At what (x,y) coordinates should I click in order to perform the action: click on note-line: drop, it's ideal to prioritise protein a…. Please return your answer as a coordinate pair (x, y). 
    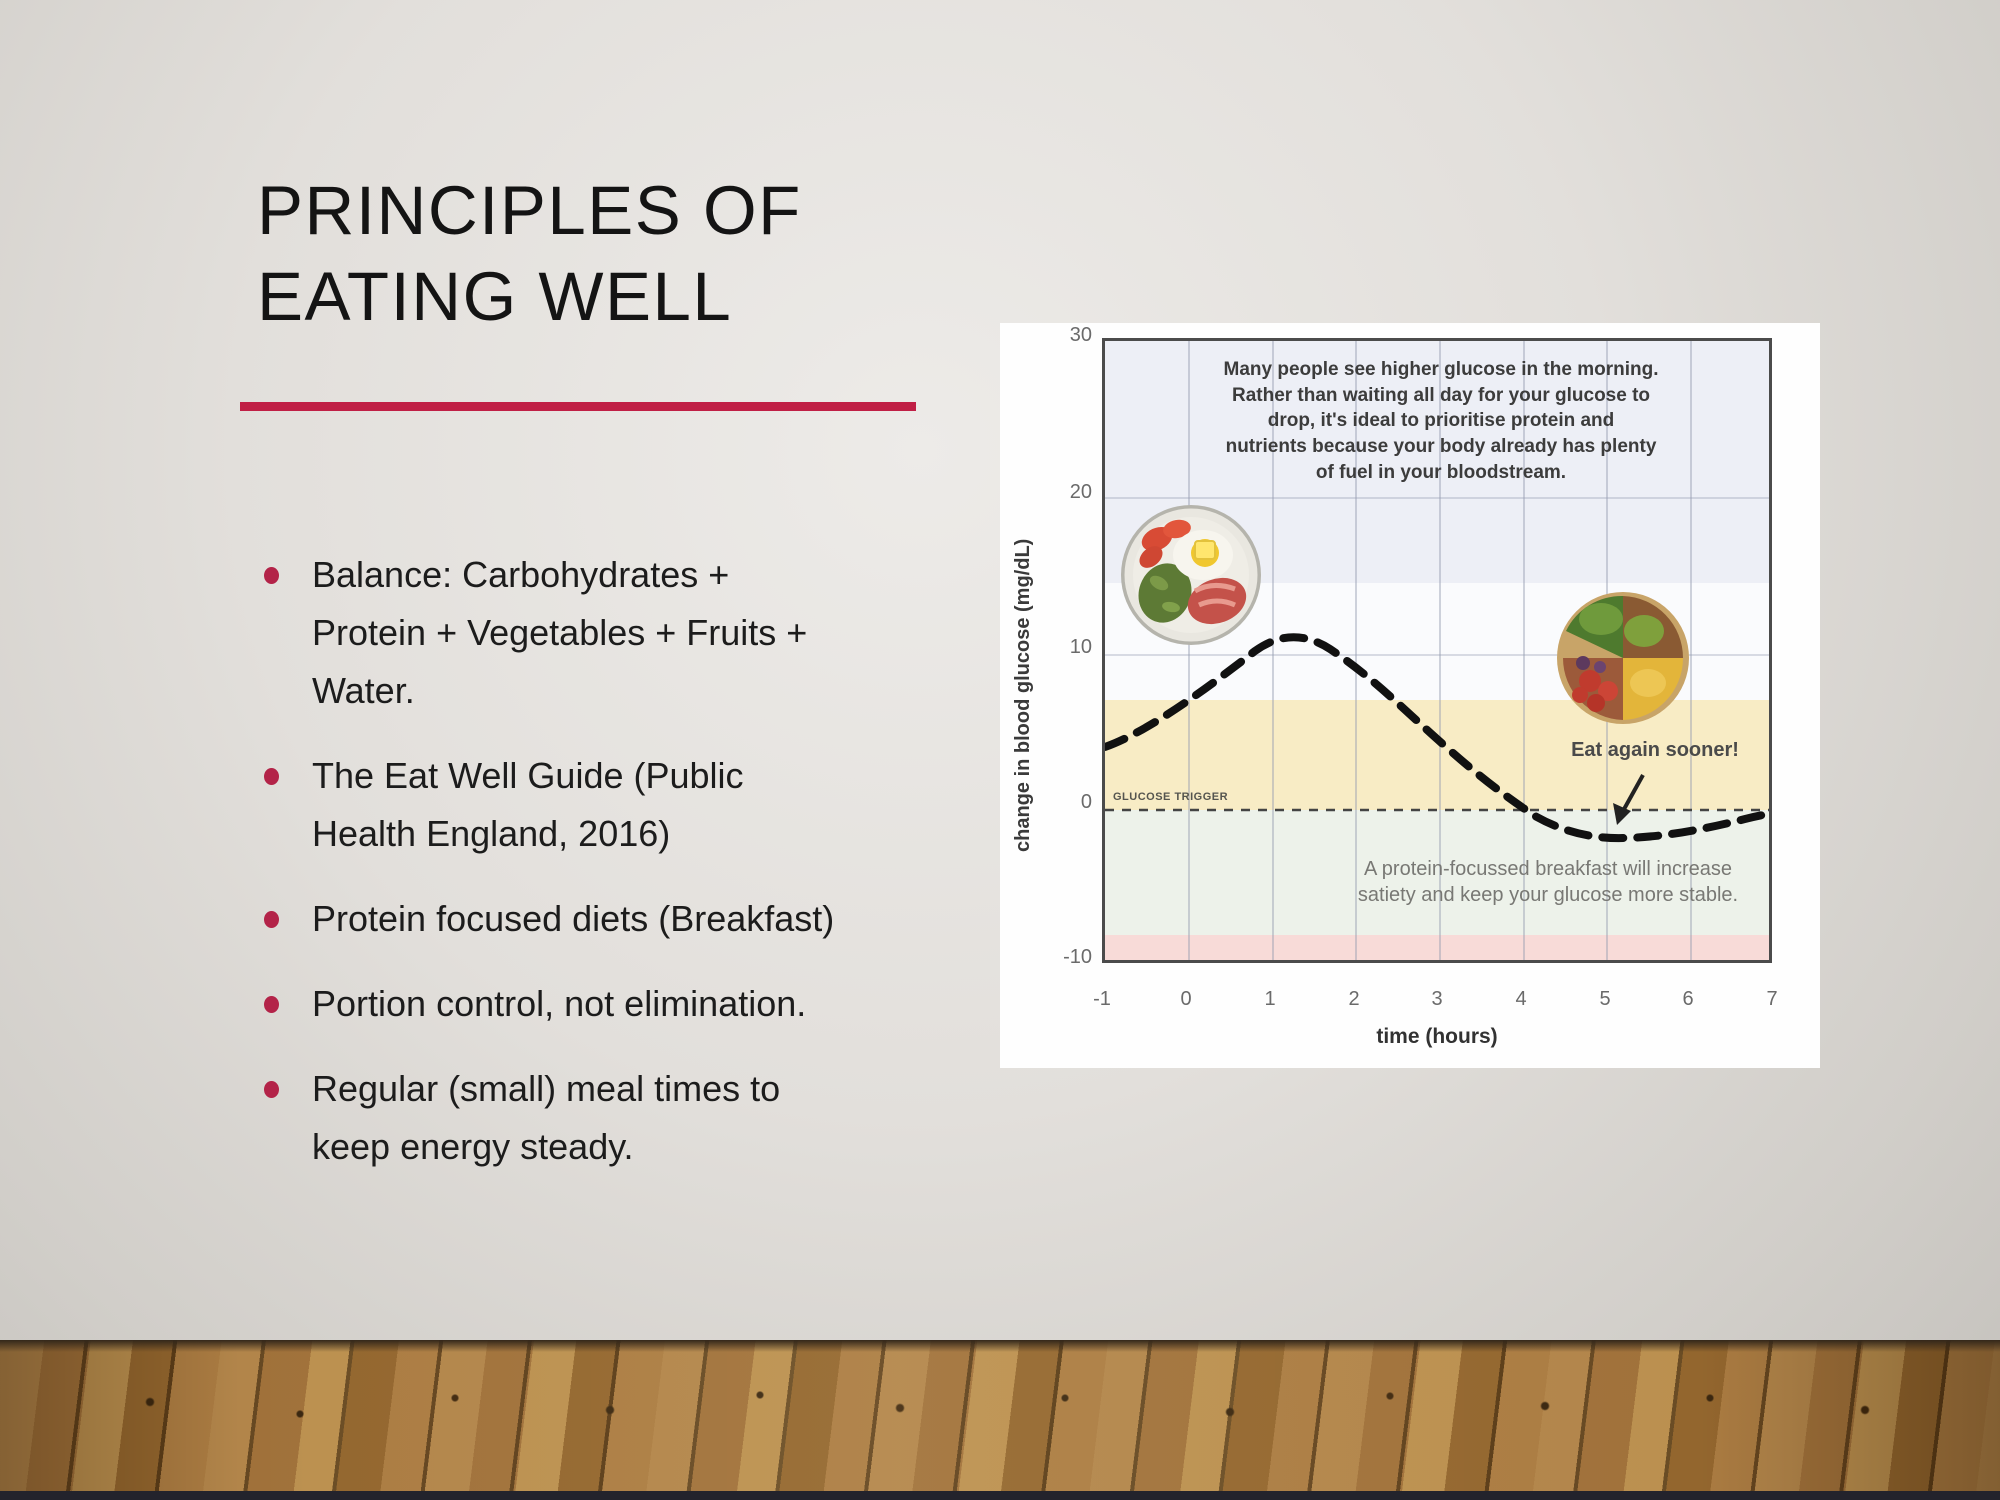
    Looking at the image, I should click on (1441, 421).